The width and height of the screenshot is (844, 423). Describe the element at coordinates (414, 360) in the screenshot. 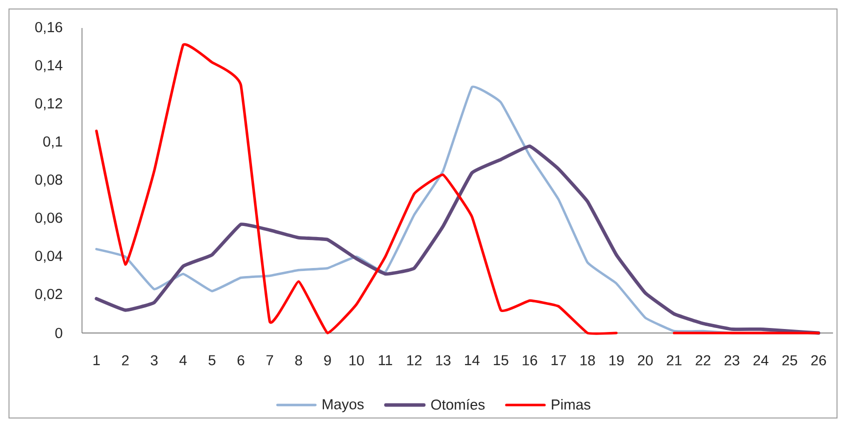

I see `x-tick-label: 12` at that location.